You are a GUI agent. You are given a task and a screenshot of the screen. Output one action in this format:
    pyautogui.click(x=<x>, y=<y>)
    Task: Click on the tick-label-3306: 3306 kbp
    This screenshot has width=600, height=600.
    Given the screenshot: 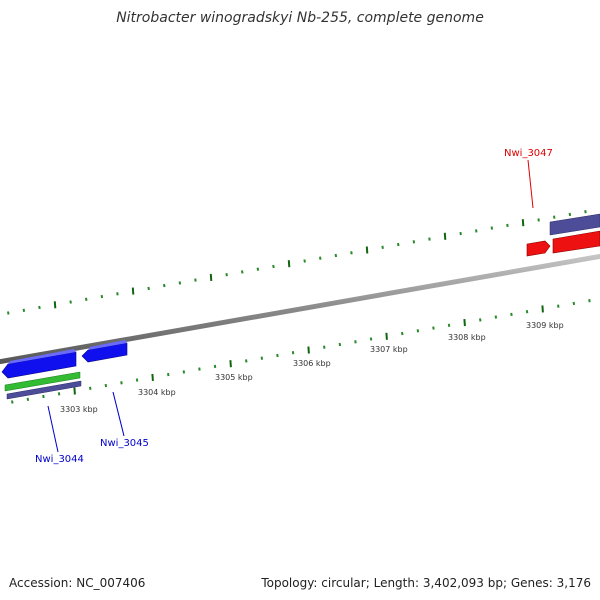 What is the action you would take?
    pyautogui.click(x=312, y=363)
    